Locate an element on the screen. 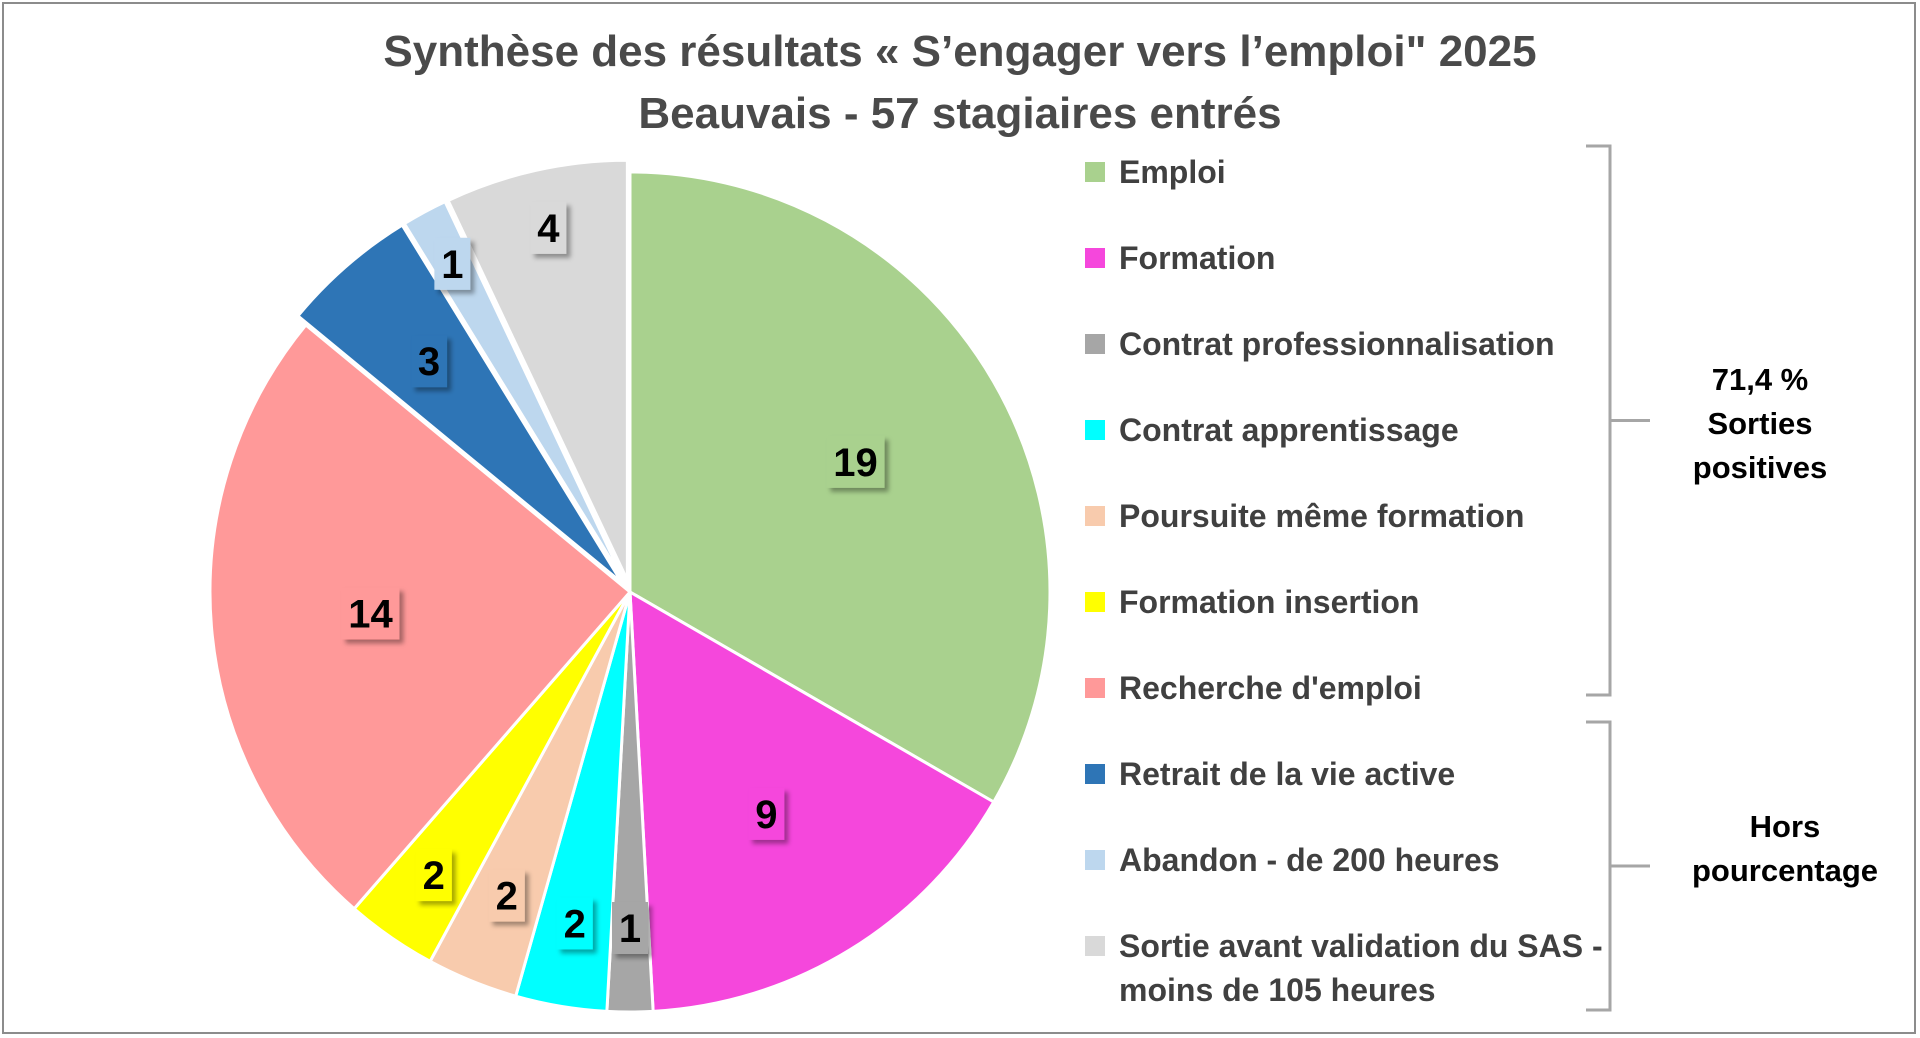 Image resolution: width=1920 pixels, height=1038 pixels. data-label-sortie-avant-validation-du-sas-moins-de-105-heures: 4 is located at coordinates (548, 227).